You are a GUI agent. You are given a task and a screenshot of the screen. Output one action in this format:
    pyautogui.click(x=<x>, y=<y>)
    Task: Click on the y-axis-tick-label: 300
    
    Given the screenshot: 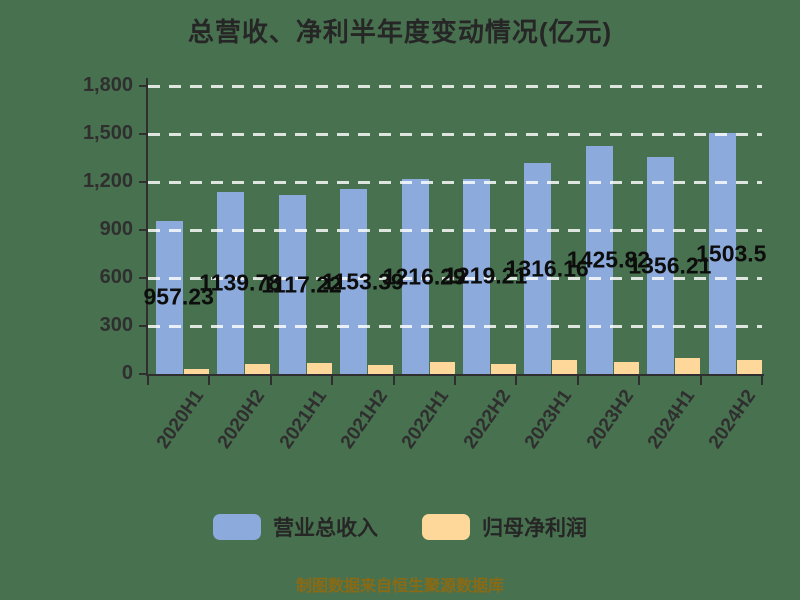 What is the action you would take?
    pyautogui.click(x=116, y=325)
    